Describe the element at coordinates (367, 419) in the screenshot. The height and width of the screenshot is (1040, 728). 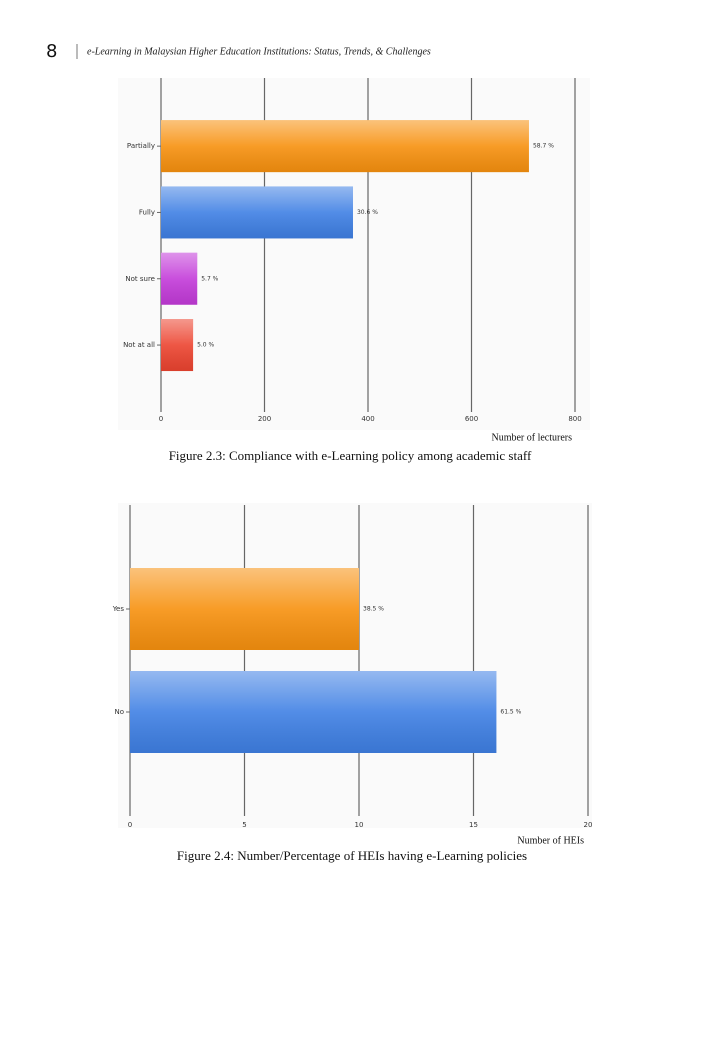
I see `x-tick-label: 400` at that location.